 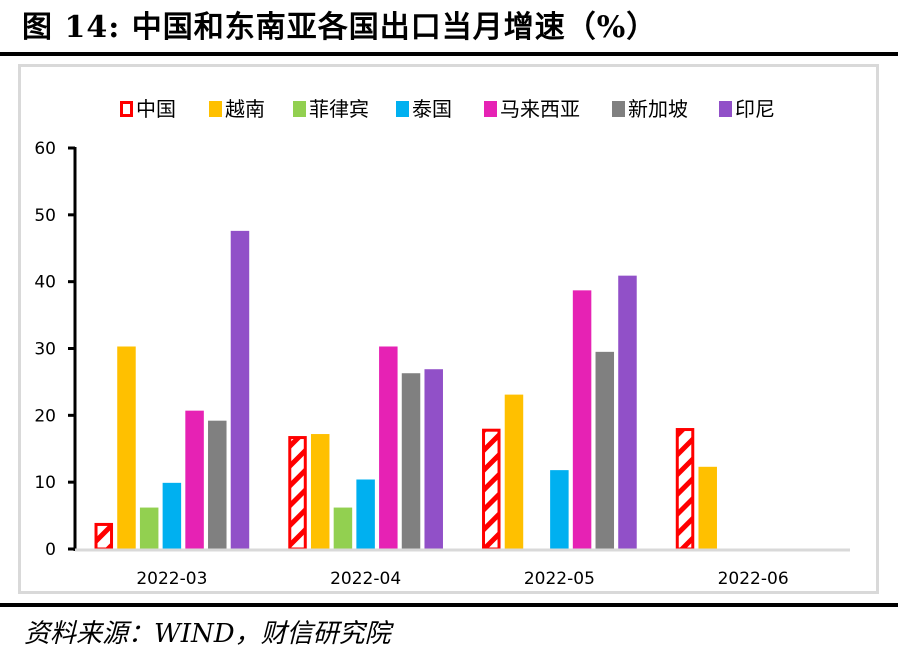 I want to click on x-tick-label: 2022-04, so click(x=365, y=579).